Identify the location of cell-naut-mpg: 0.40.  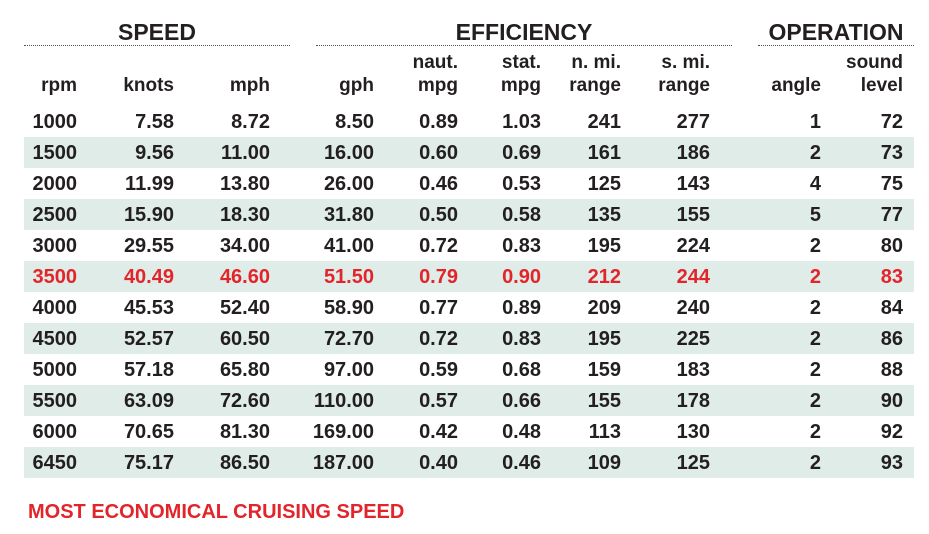
(438, 463).